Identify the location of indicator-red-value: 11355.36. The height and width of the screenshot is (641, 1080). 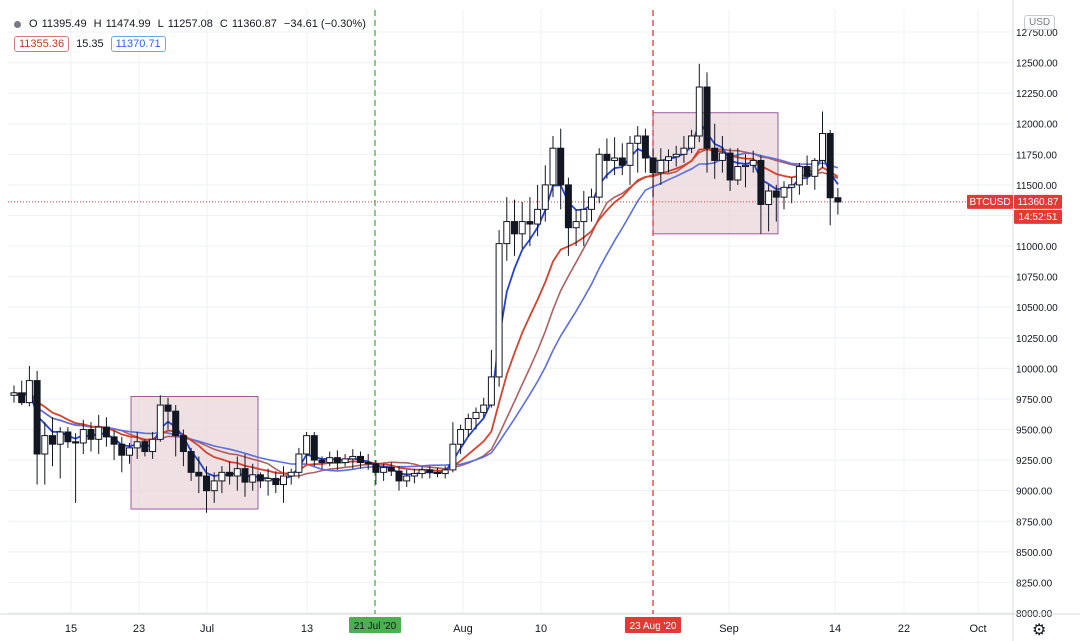
(42, 44).